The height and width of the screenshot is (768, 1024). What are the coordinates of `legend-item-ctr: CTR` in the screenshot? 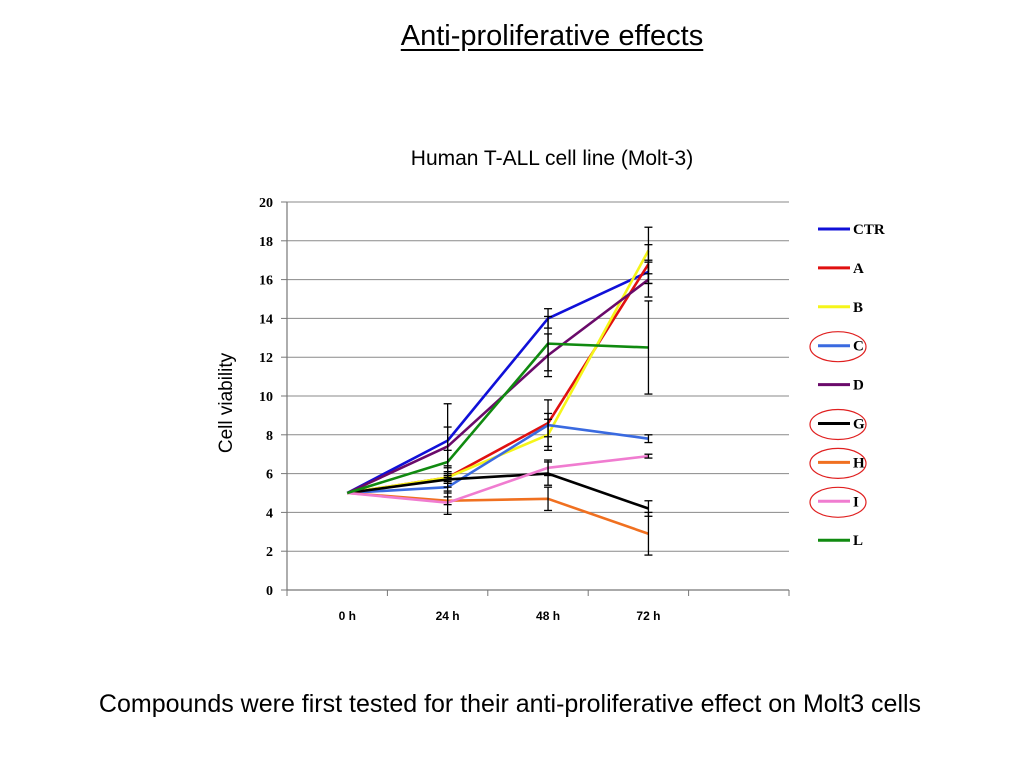 It's located at (851, 230).